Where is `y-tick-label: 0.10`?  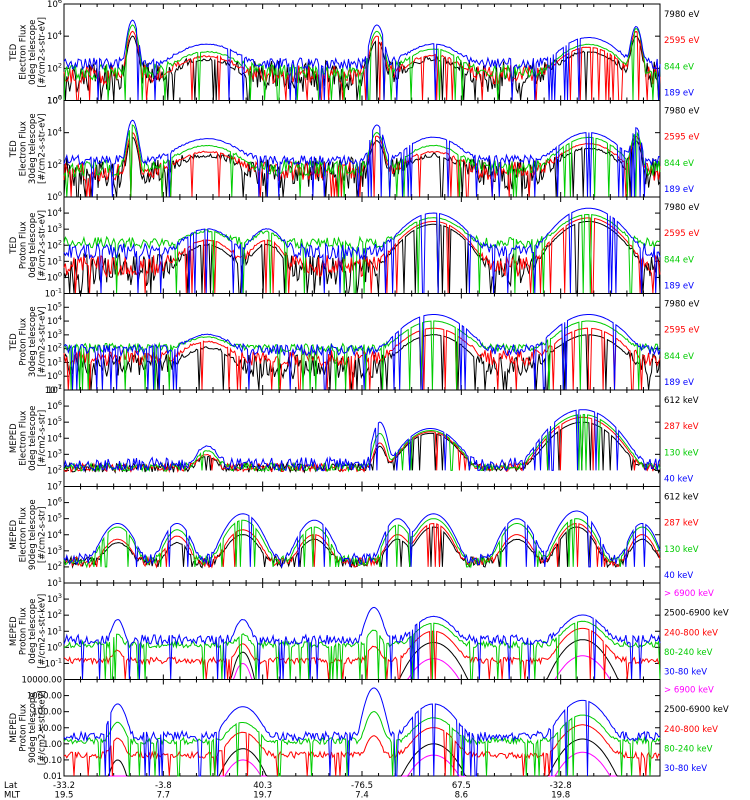 y-tick-label: 0.10 is located at coordinates (52, 761).